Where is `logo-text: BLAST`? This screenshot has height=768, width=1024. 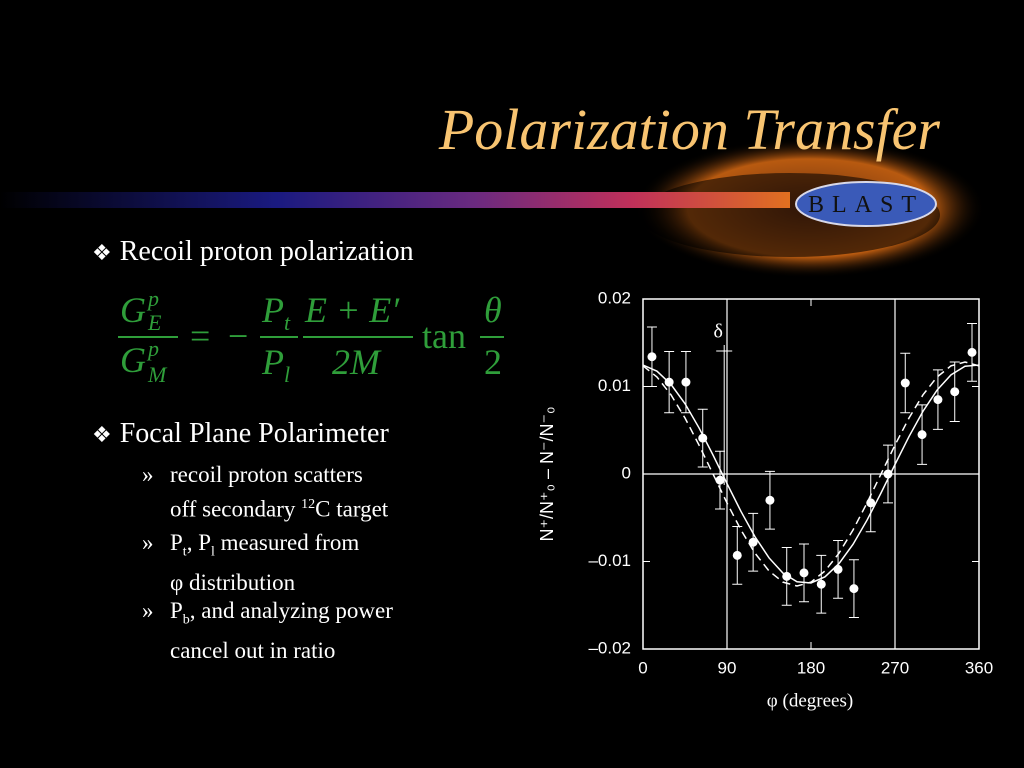
logo-text: BLAST is located at coordinates (866, 205).